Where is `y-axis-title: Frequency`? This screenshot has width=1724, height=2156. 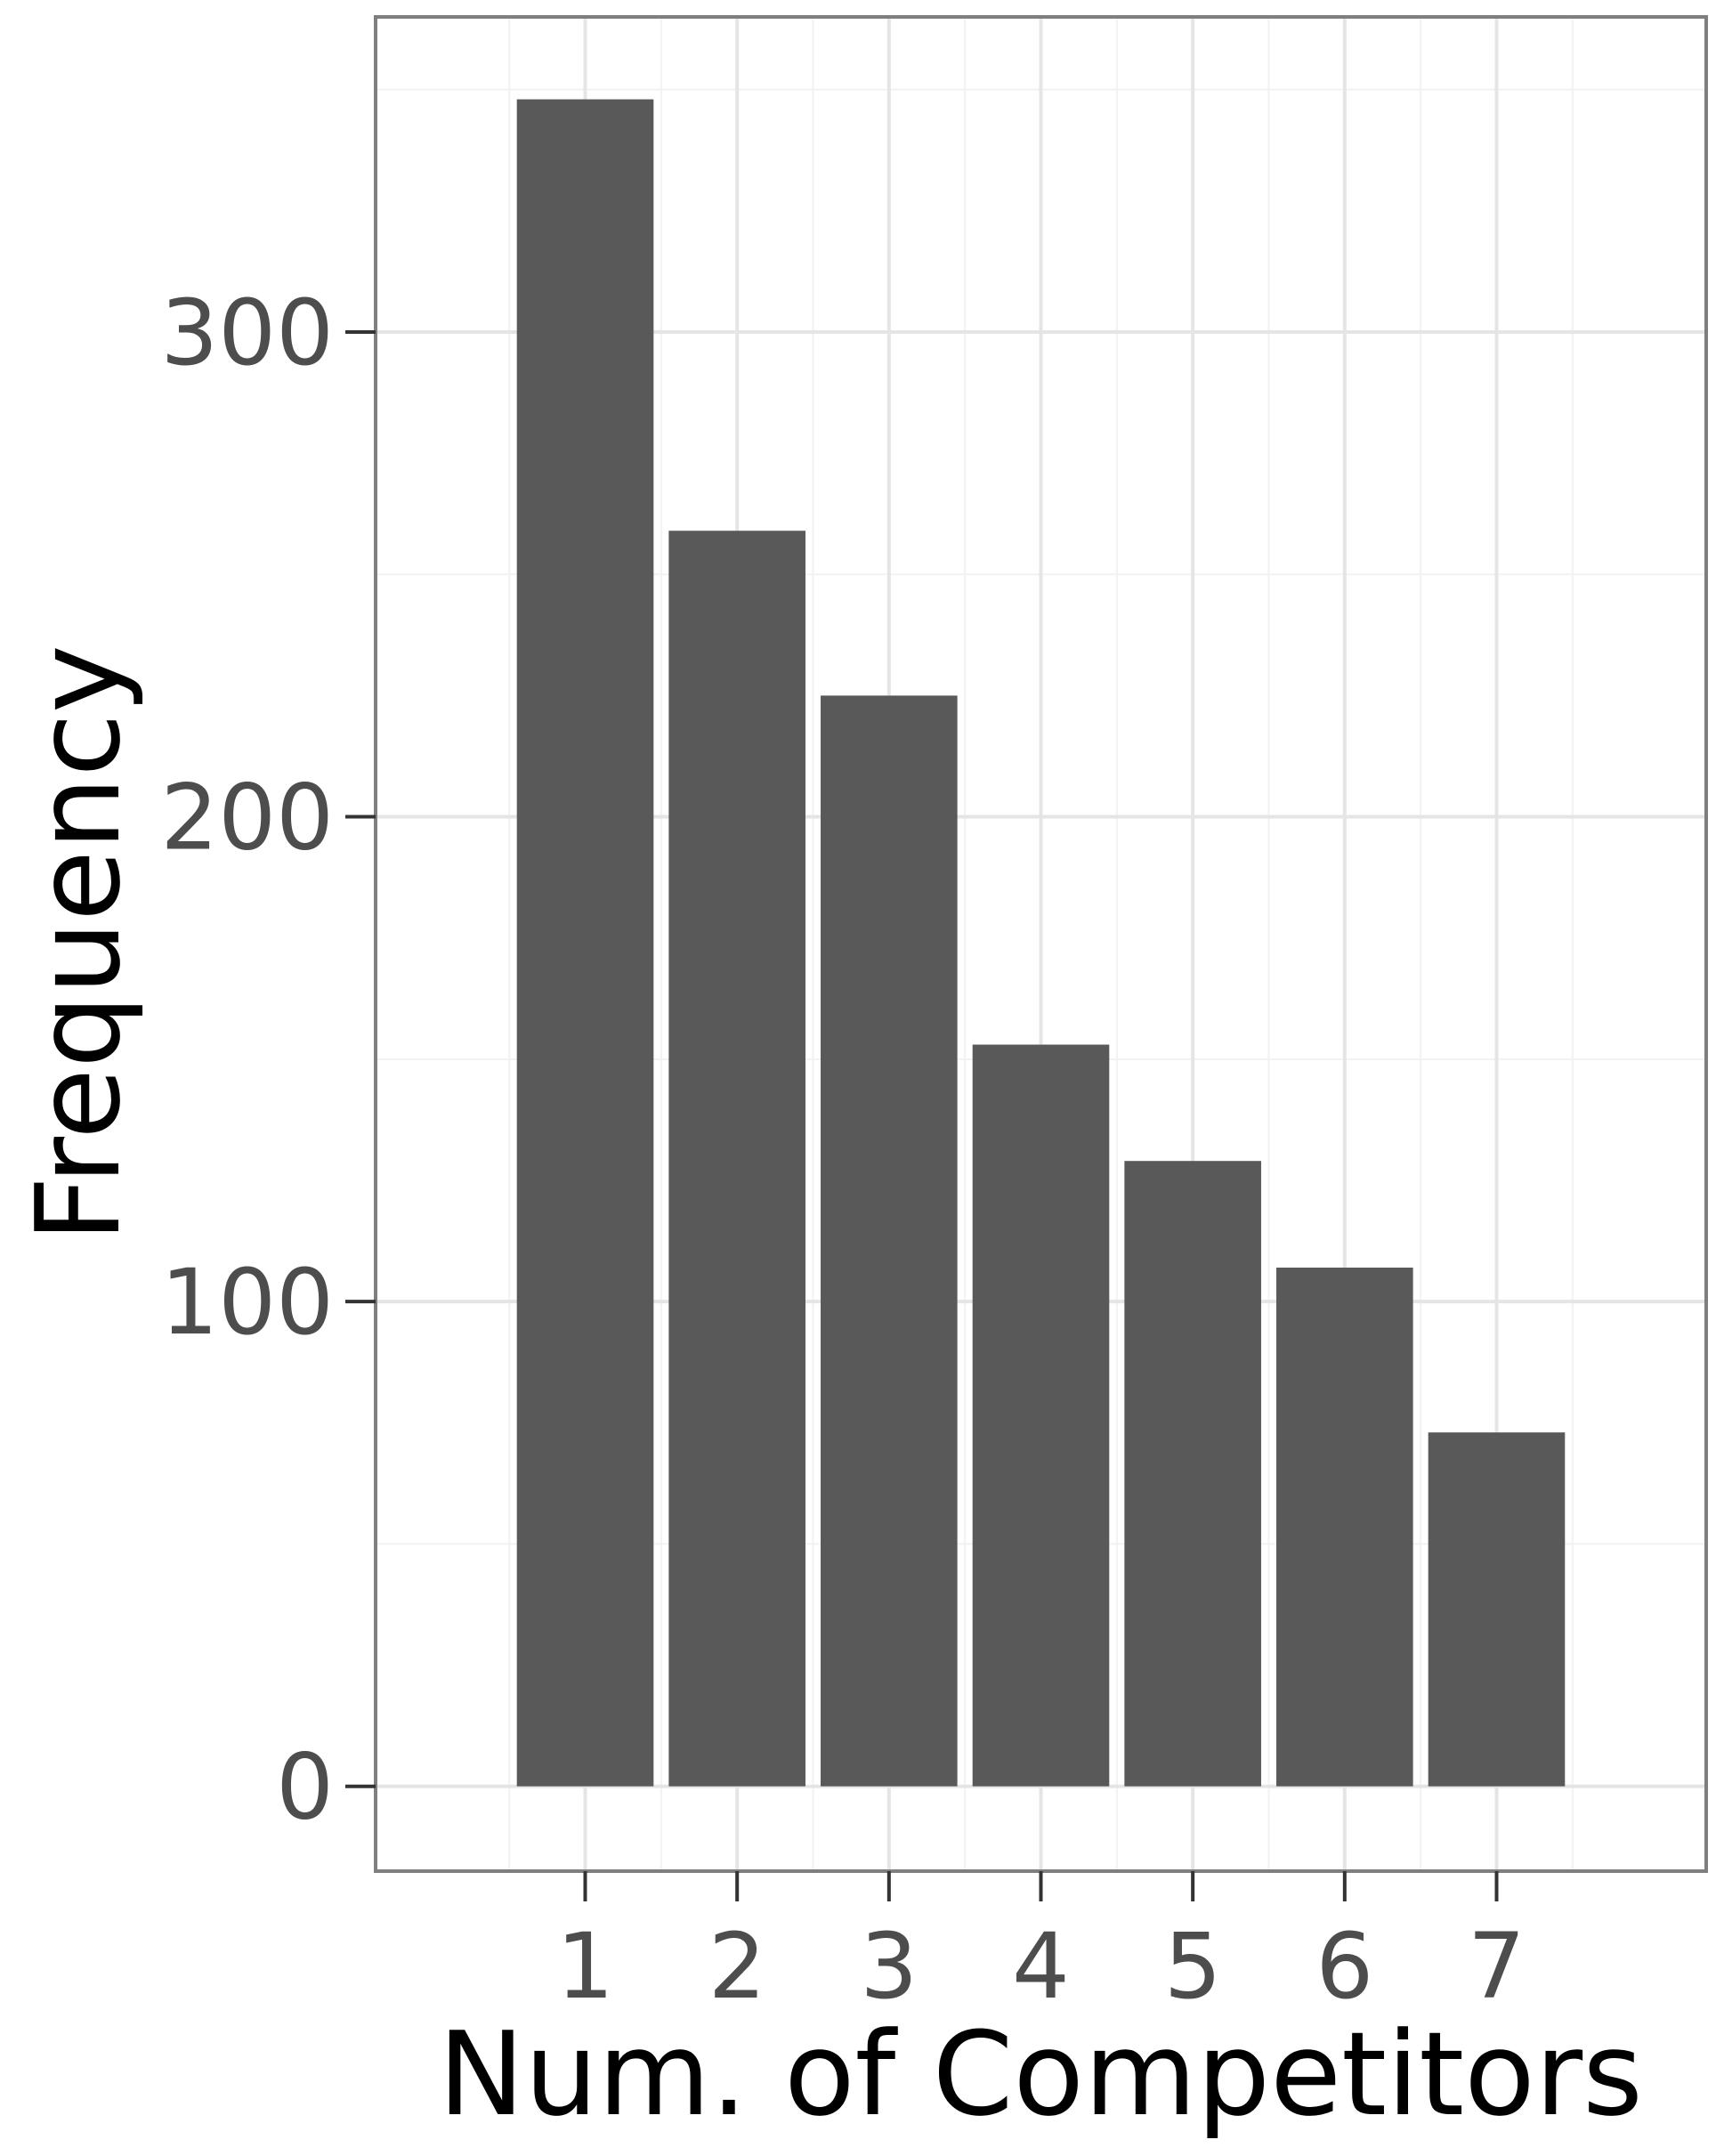
y-axis-title: Frequency is located at coordinates (78, 943).